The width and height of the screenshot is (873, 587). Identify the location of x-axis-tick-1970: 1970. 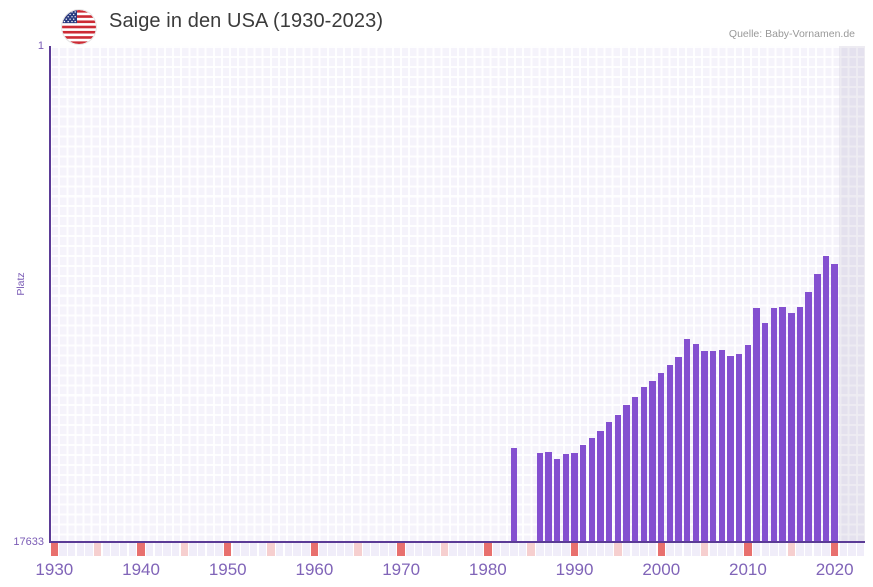
(401, 569).